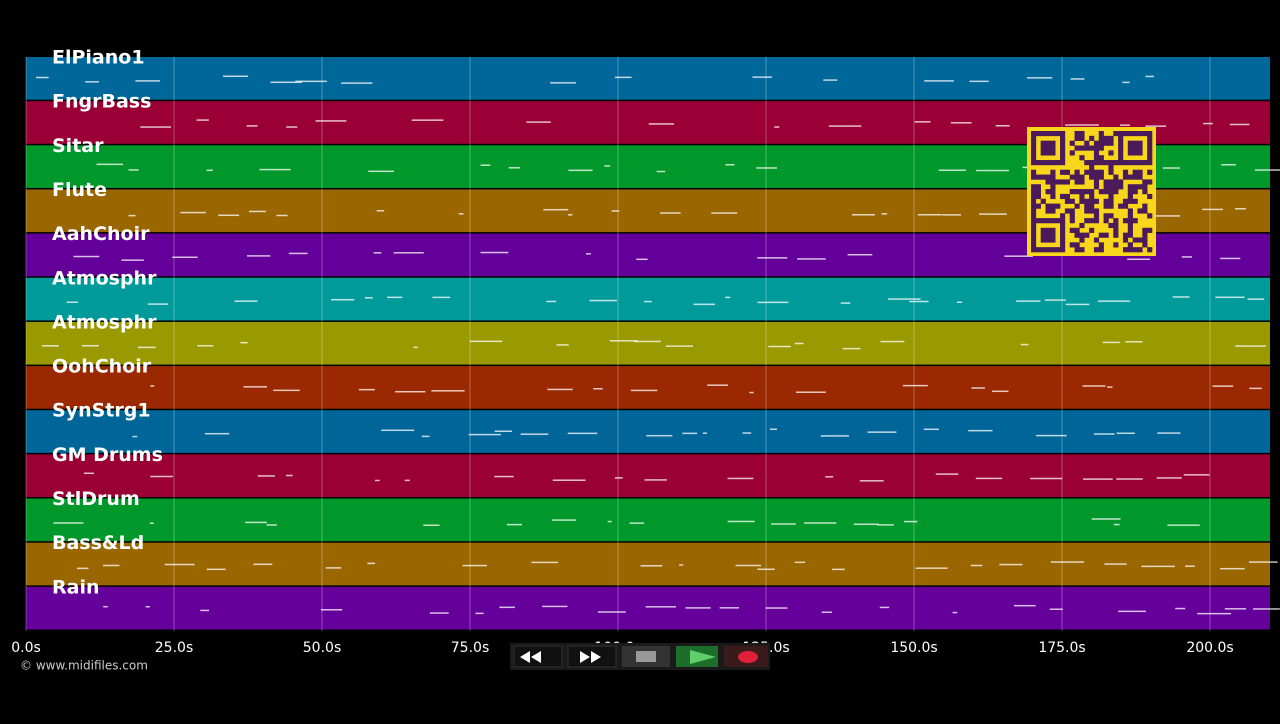  Describe the element at coordinates (646, 656) in the screenshot. I see `stop-button` at that location.